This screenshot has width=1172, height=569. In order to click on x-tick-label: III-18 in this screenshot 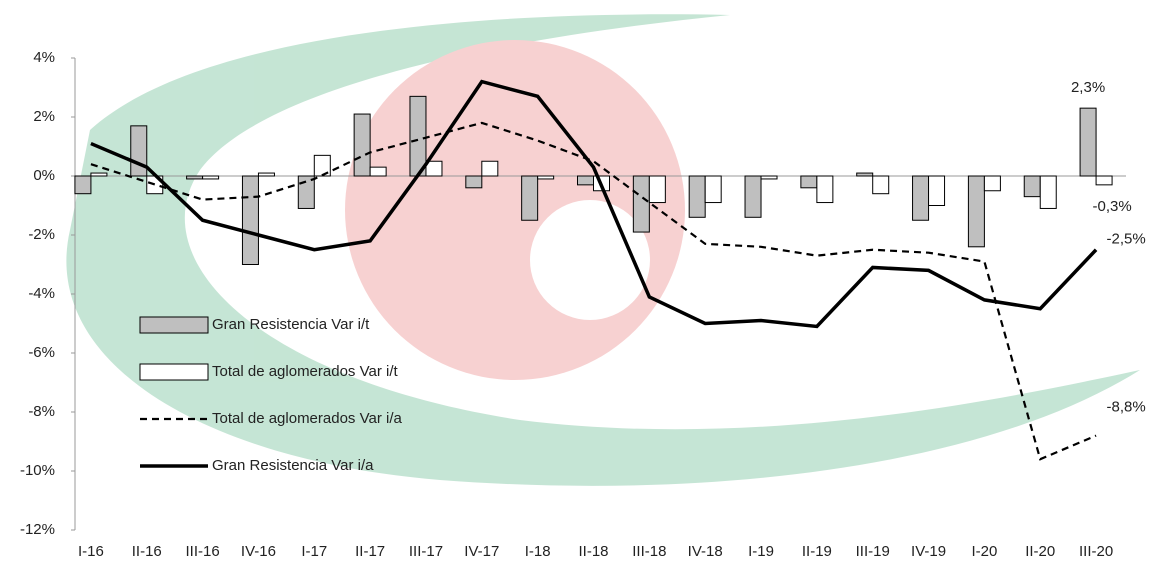, I will do `click(649, 551)`.